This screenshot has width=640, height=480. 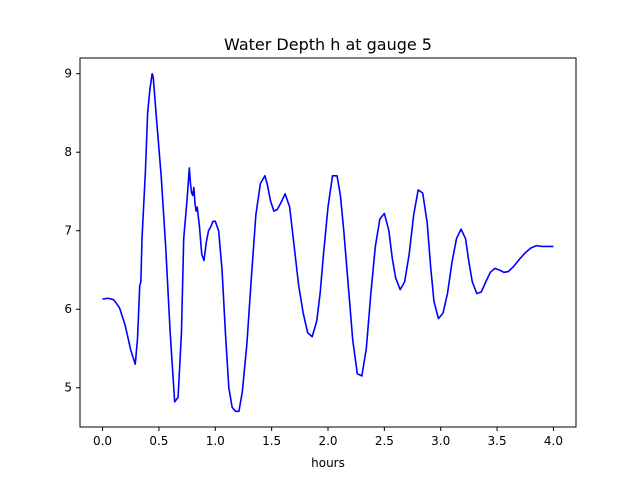 What do you see at coordinates (497, 441) in the screenshot?
I see `x-tick-label: 3.5` at bounding box center [497, 441].